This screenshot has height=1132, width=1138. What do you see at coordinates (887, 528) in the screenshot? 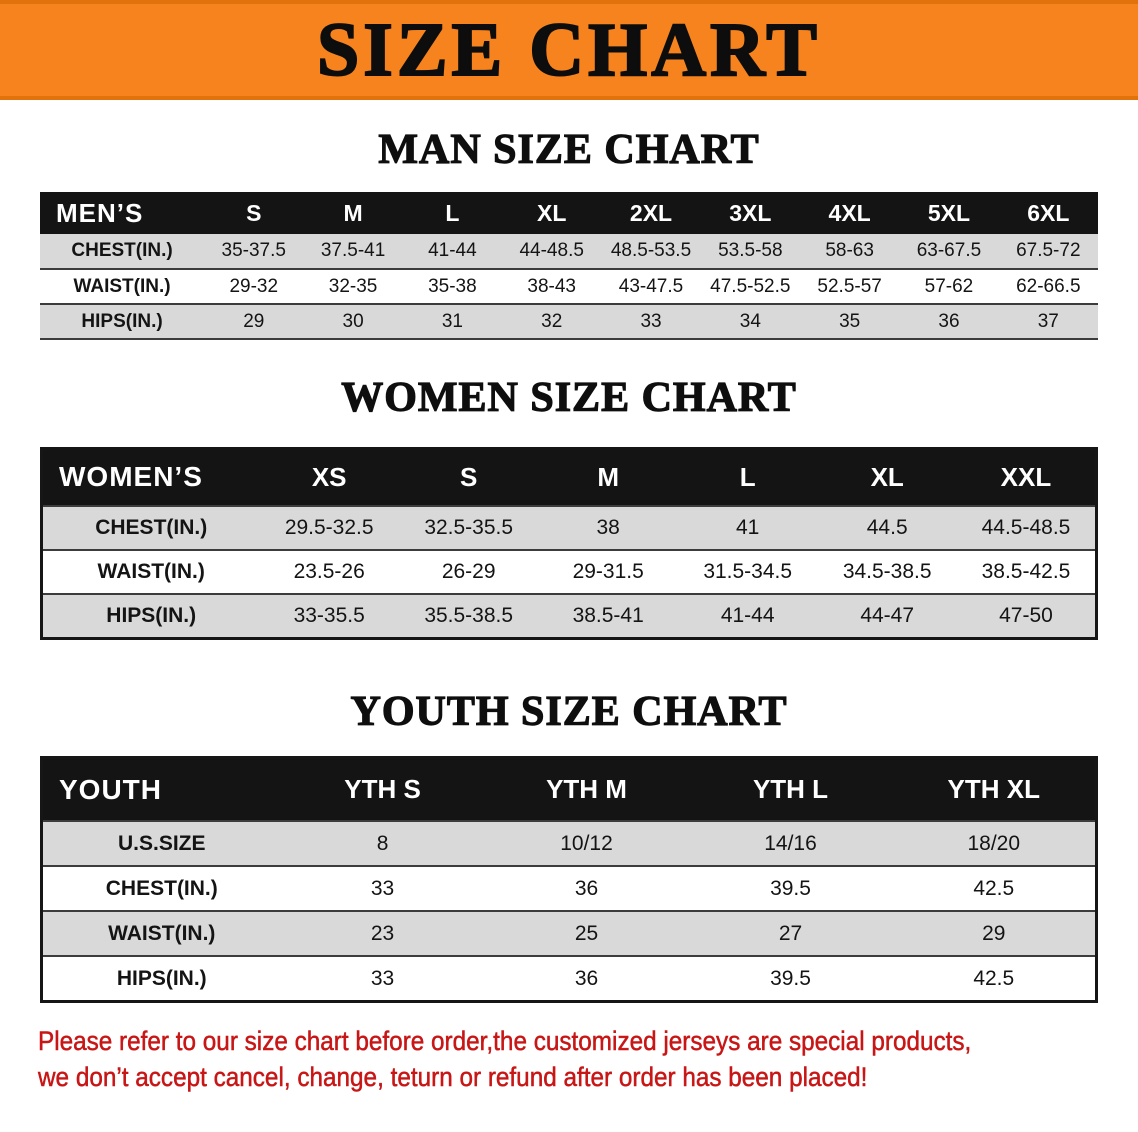
I see `table-cell: 44.5` at bounding box center [887, 528].